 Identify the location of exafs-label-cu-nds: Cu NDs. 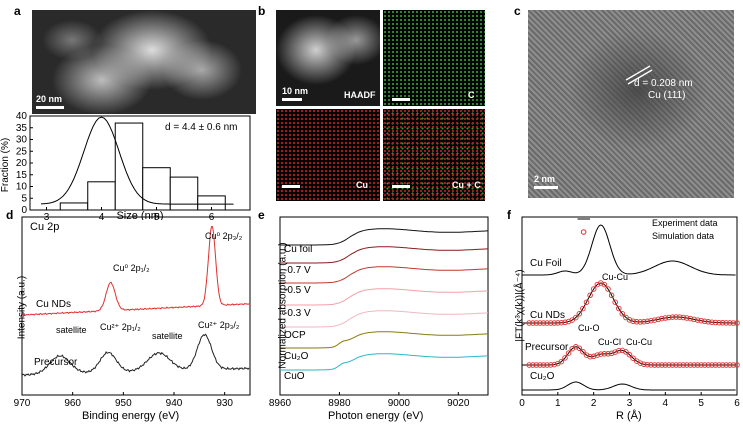
(548, 315).